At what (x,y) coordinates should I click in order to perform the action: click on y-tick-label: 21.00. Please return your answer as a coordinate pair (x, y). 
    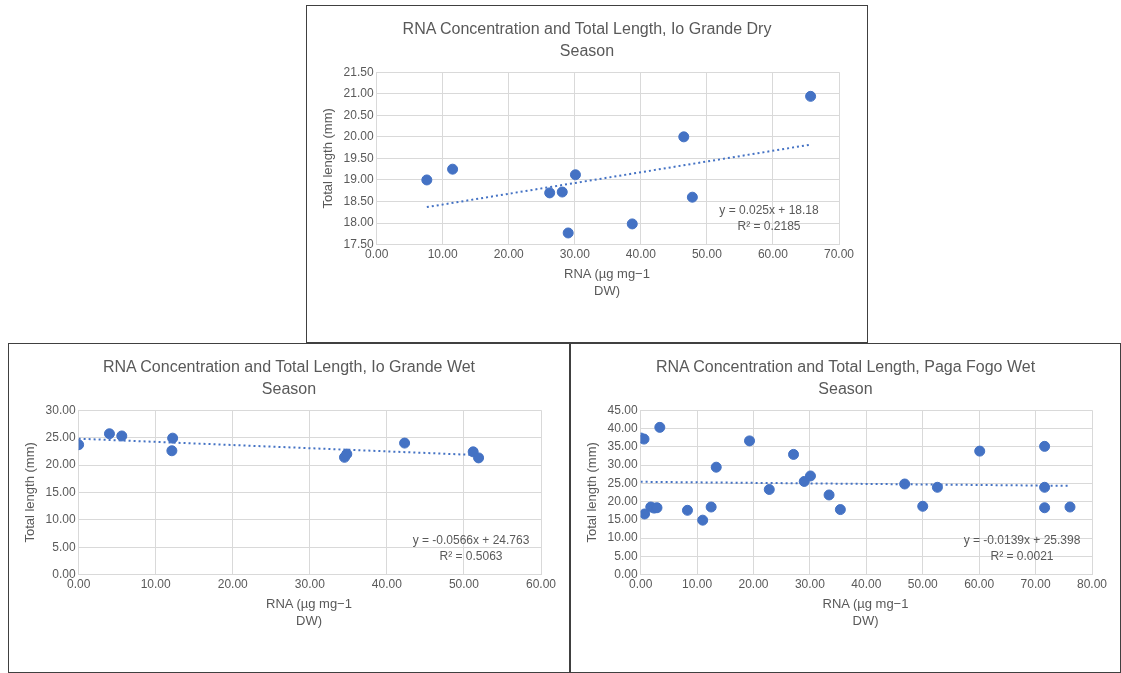
    Looking at the image, I should click on (358, 93).